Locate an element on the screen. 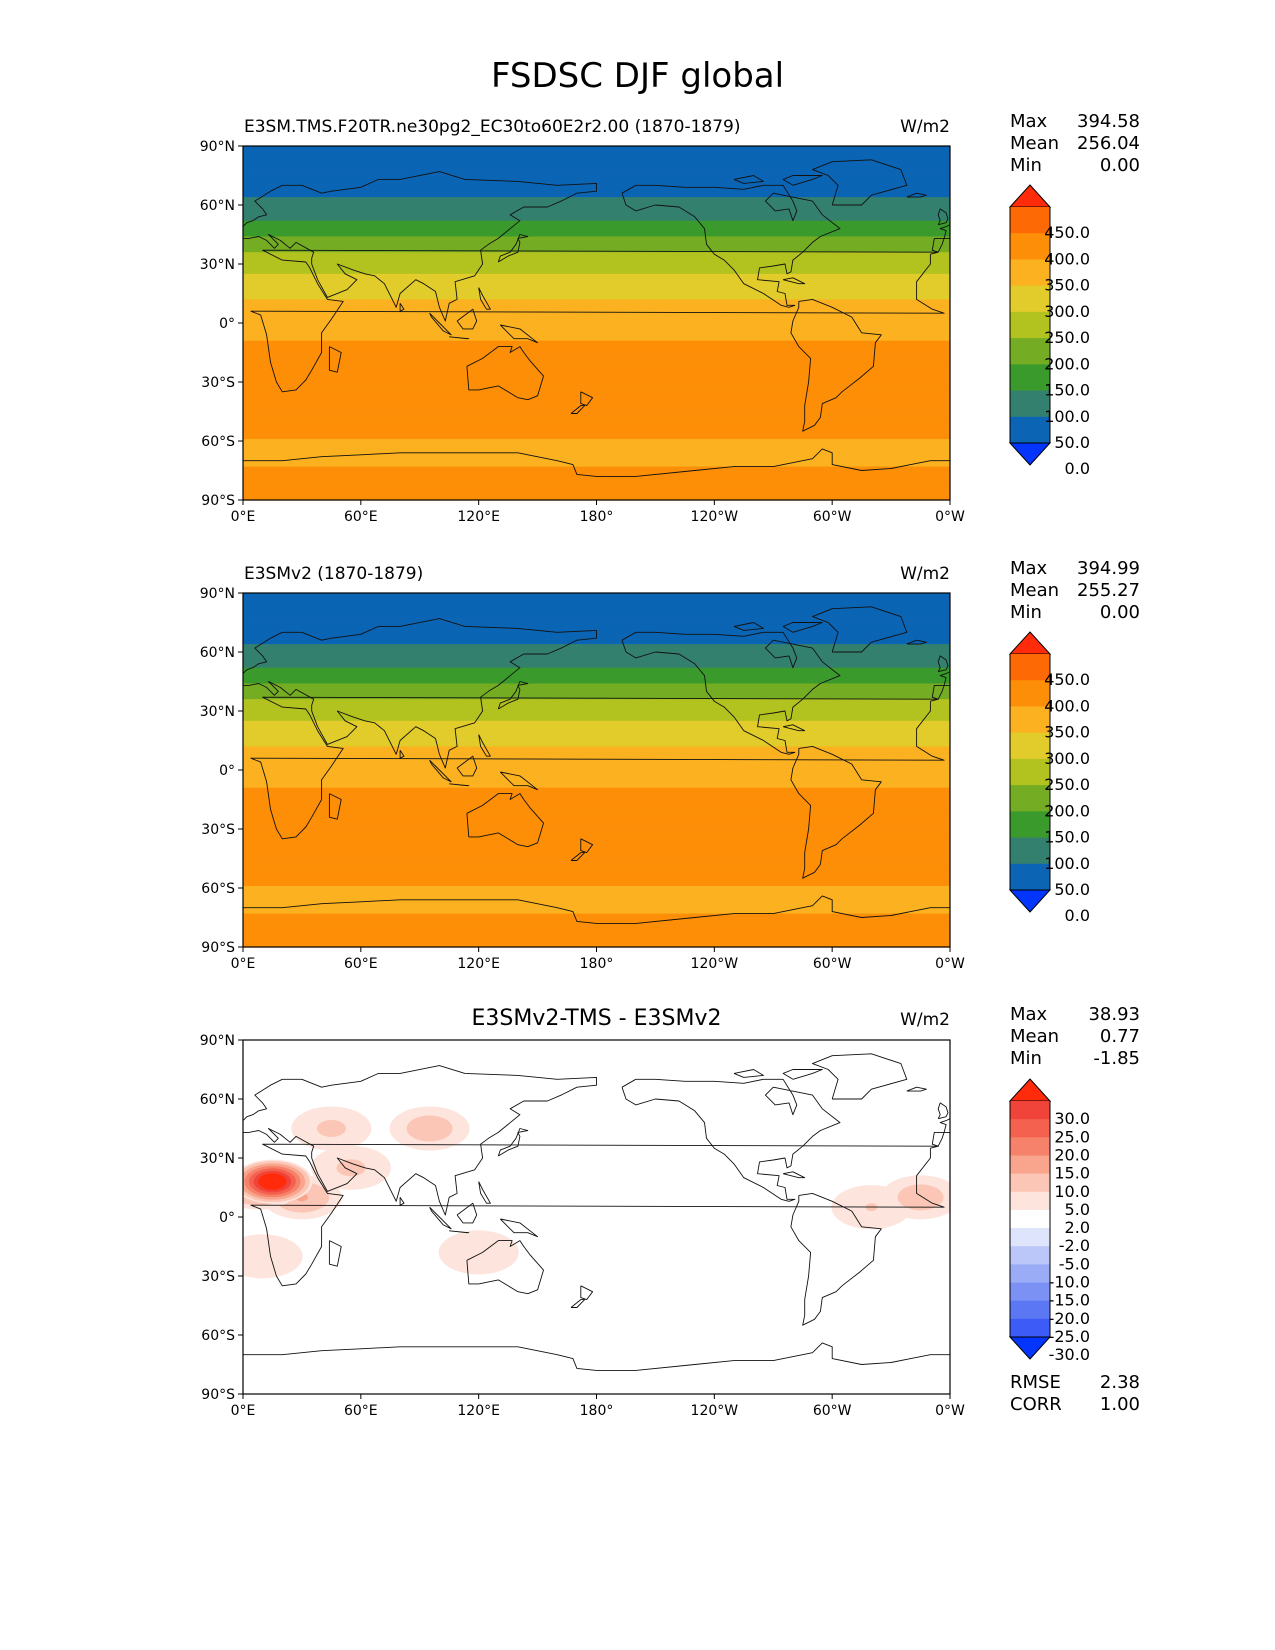  colorbar-label: -30.0 is located at coordinates (1069, 1354).